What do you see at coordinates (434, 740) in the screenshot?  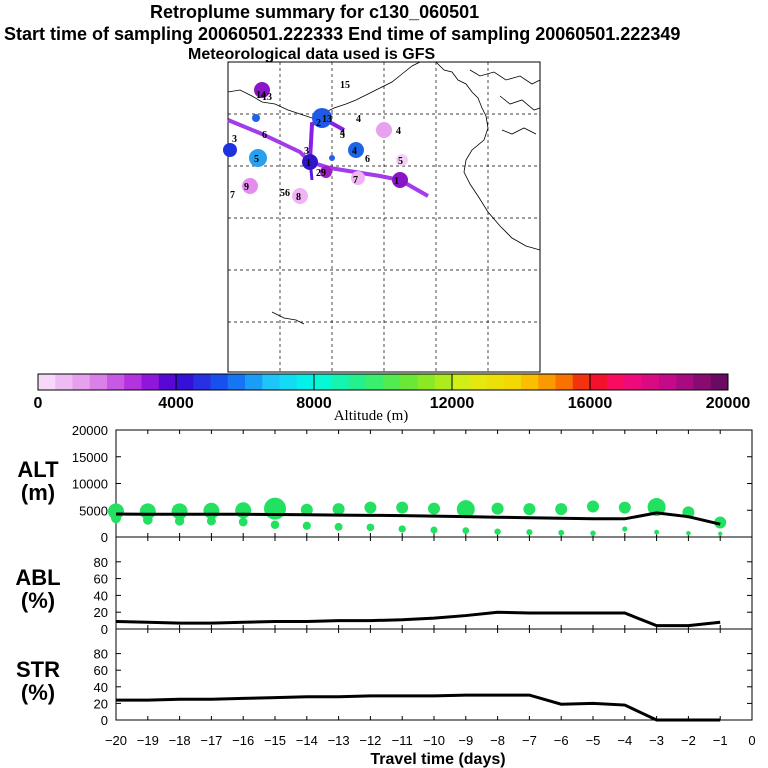 I see `x-tick-label: −10` at bounding box center [434, 740].